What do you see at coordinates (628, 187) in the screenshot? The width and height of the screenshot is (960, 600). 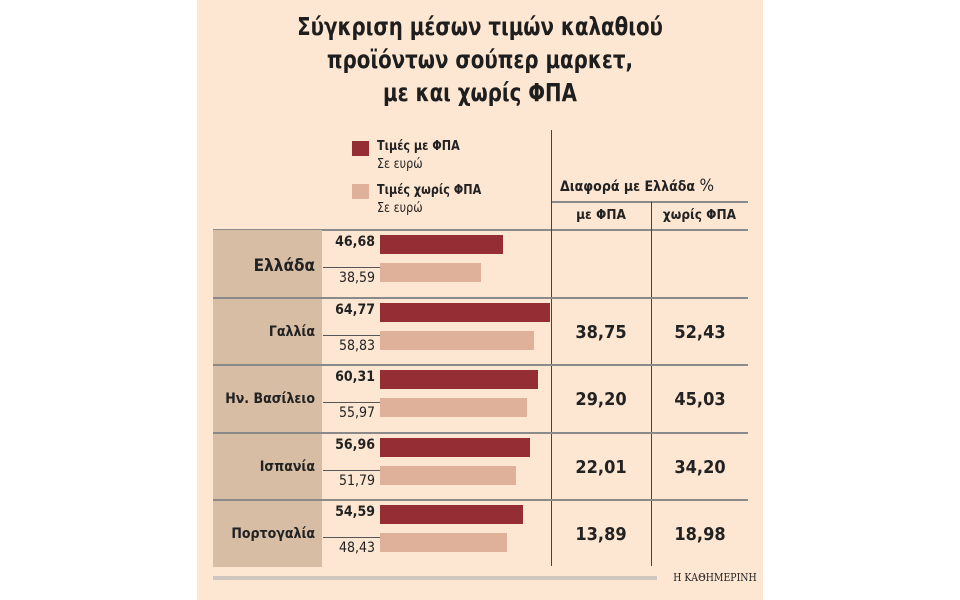 I see `table-title-text: Διαφορά με Ελλάδα` at bounding box center [628, 187].